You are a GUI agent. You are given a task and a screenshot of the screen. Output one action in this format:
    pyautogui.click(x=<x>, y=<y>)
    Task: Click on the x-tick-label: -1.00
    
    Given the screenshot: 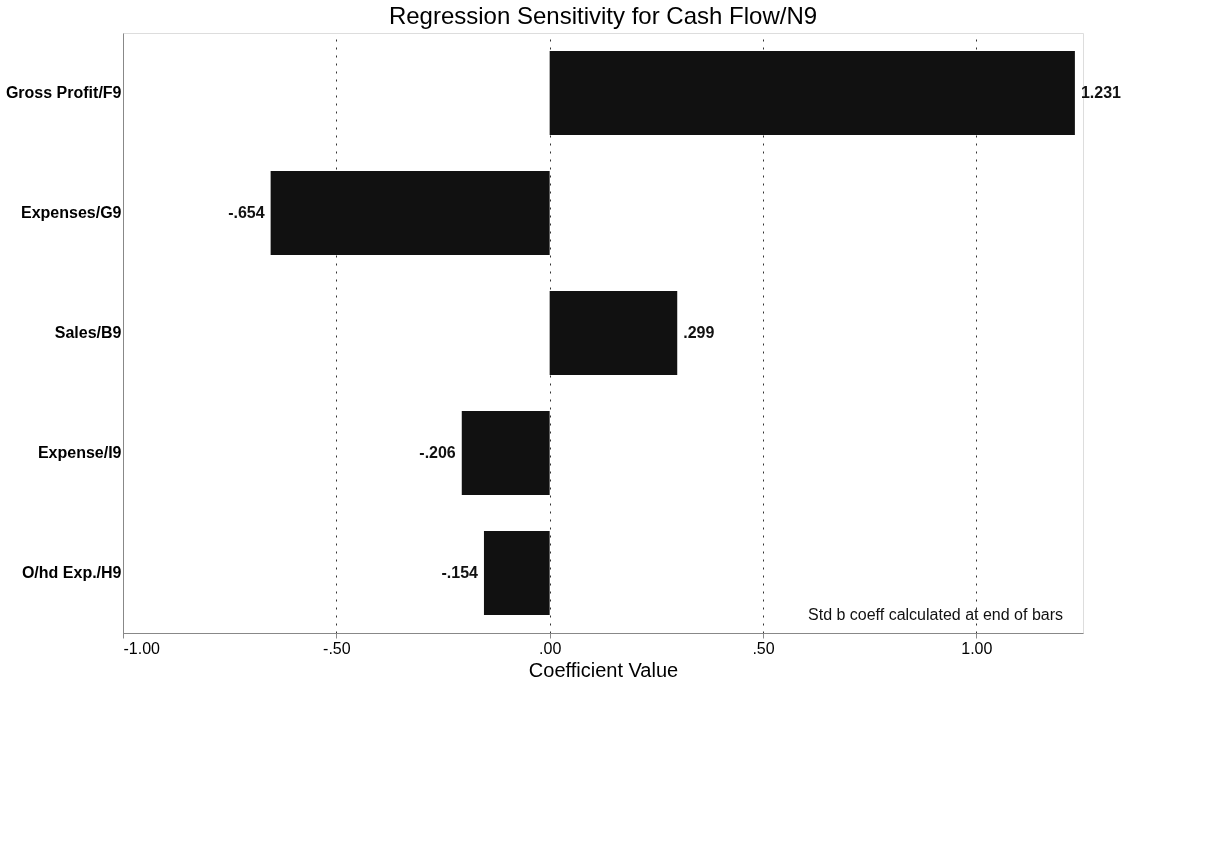 What is the action you would take?
    pyautogui.click(x=142, y=648)
    